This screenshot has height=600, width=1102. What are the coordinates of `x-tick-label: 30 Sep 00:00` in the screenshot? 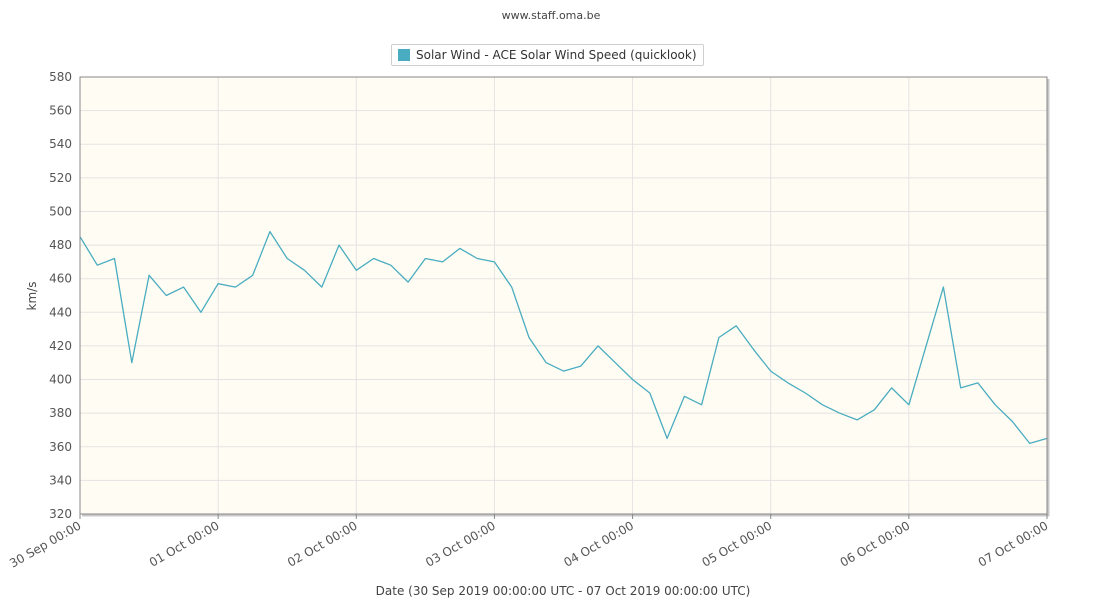 It's located at (45, 544).